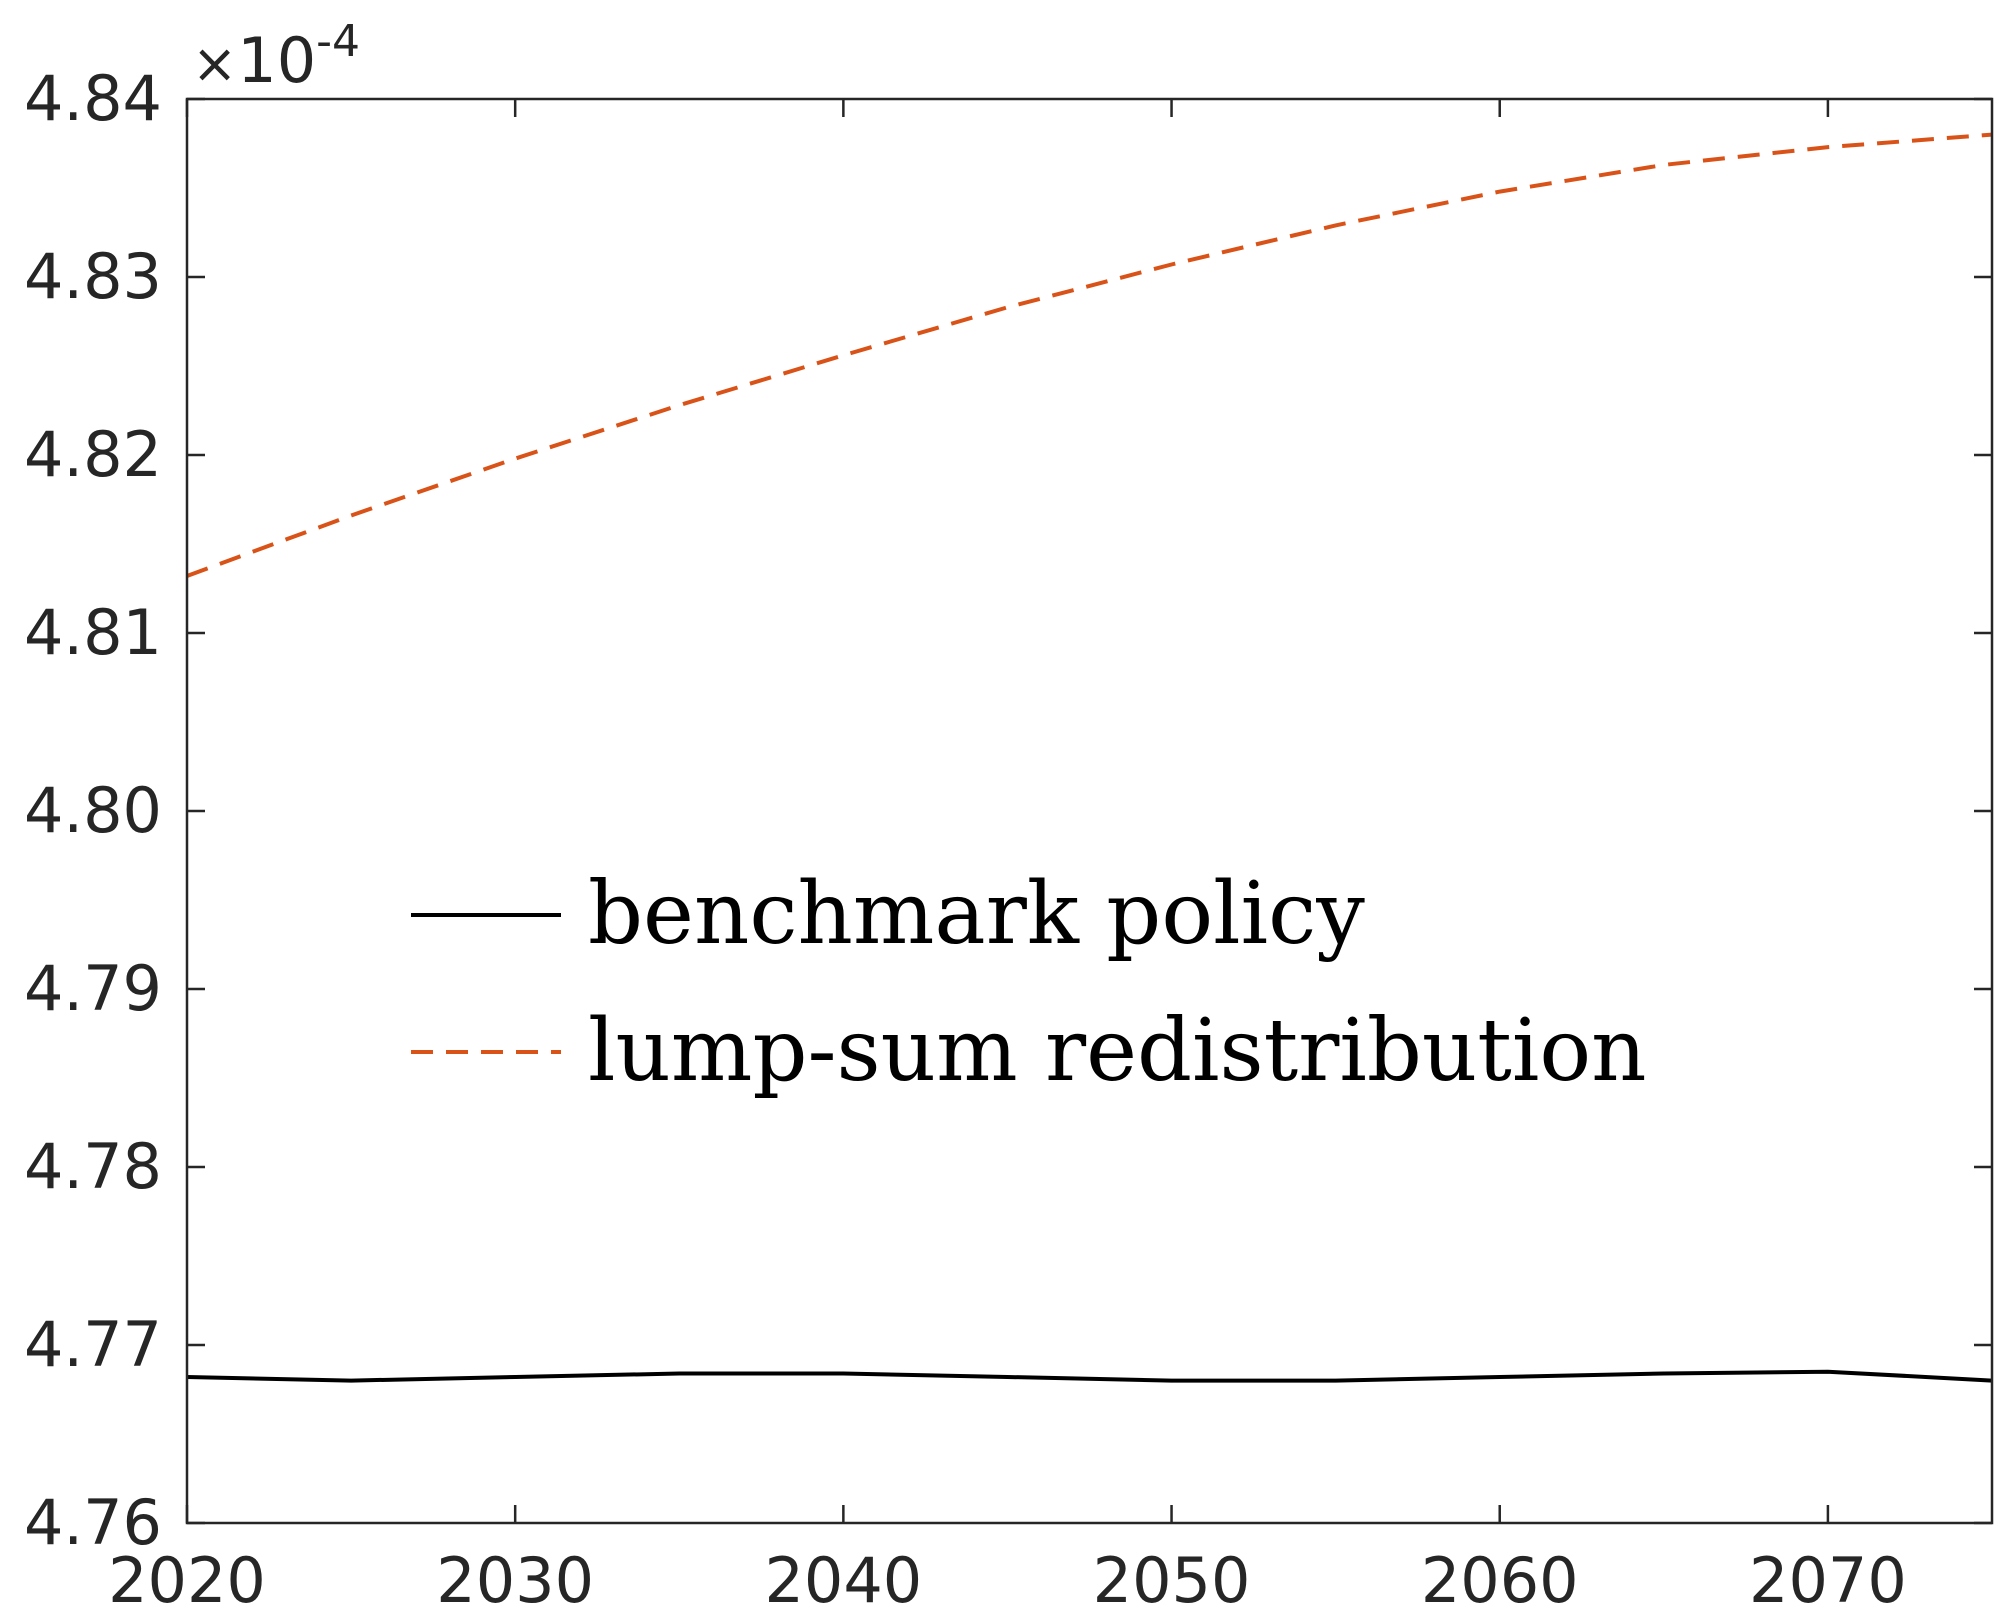 Image resolution: width=1997 pixels, height=1622 pixels. I want to click on y-tick-label: 4.83, so click(93, 276).